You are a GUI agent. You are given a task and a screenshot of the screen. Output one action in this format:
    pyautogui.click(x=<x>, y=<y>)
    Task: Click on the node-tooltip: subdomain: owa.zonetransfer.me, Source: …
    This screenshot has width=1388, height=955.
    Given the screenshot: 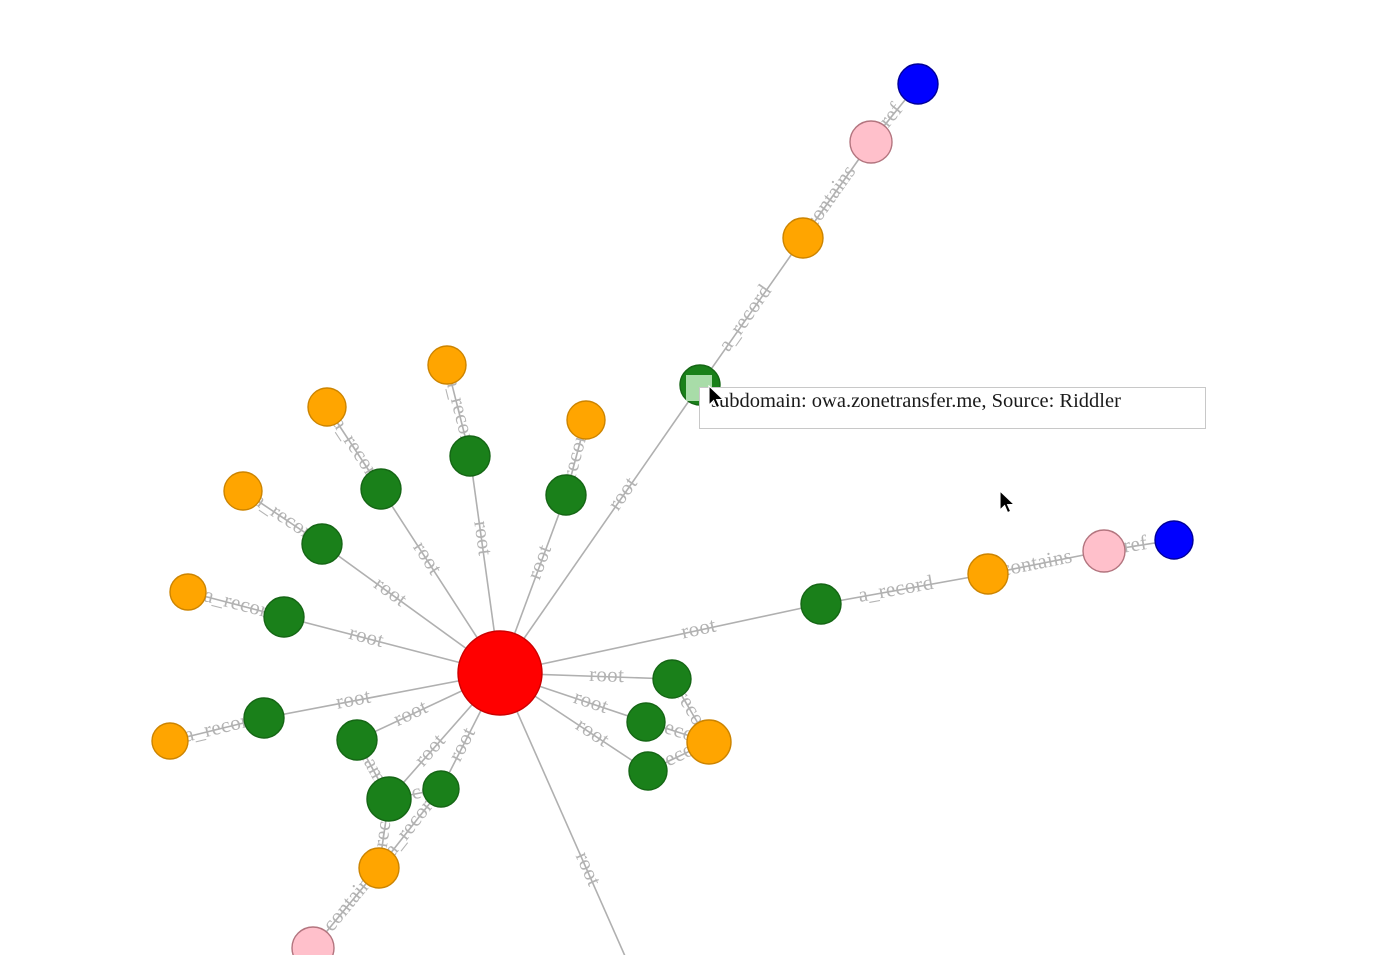 What is the action you would take?
    pyautogui.click(x=952, y=408)
    